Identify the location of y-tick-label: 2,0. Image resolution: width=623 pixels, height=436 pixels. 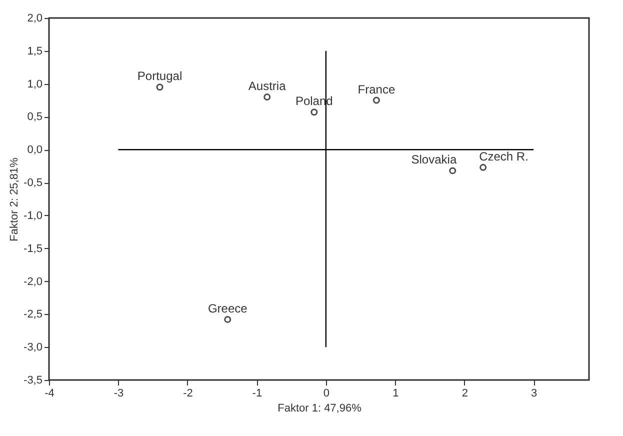
(34, 18).